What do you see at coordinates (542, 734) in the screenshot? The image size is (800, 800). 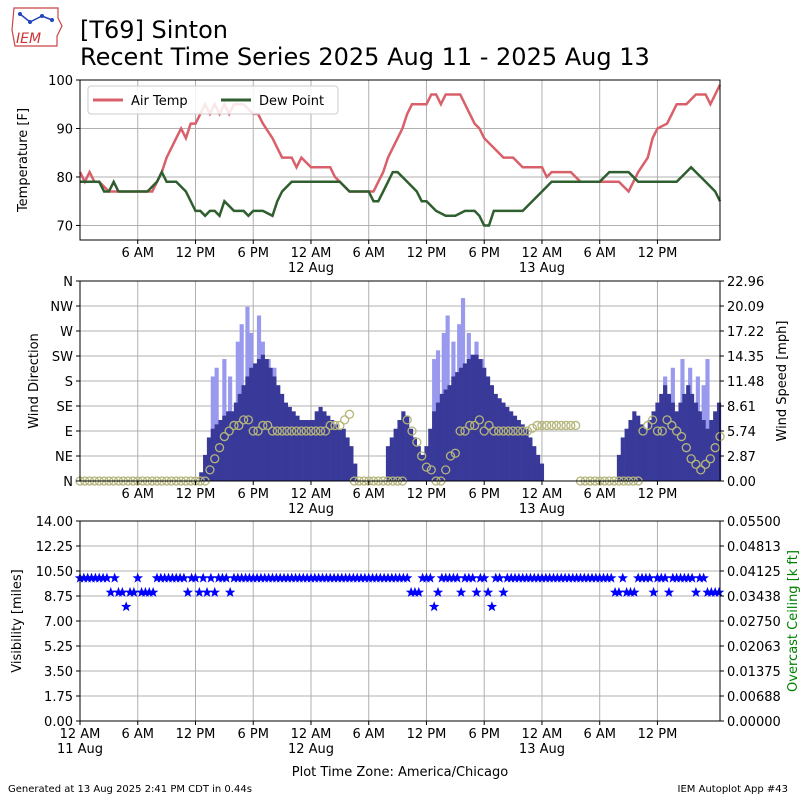 I see `x-tick-label: 12 AM` at bounding box center [542, 734].